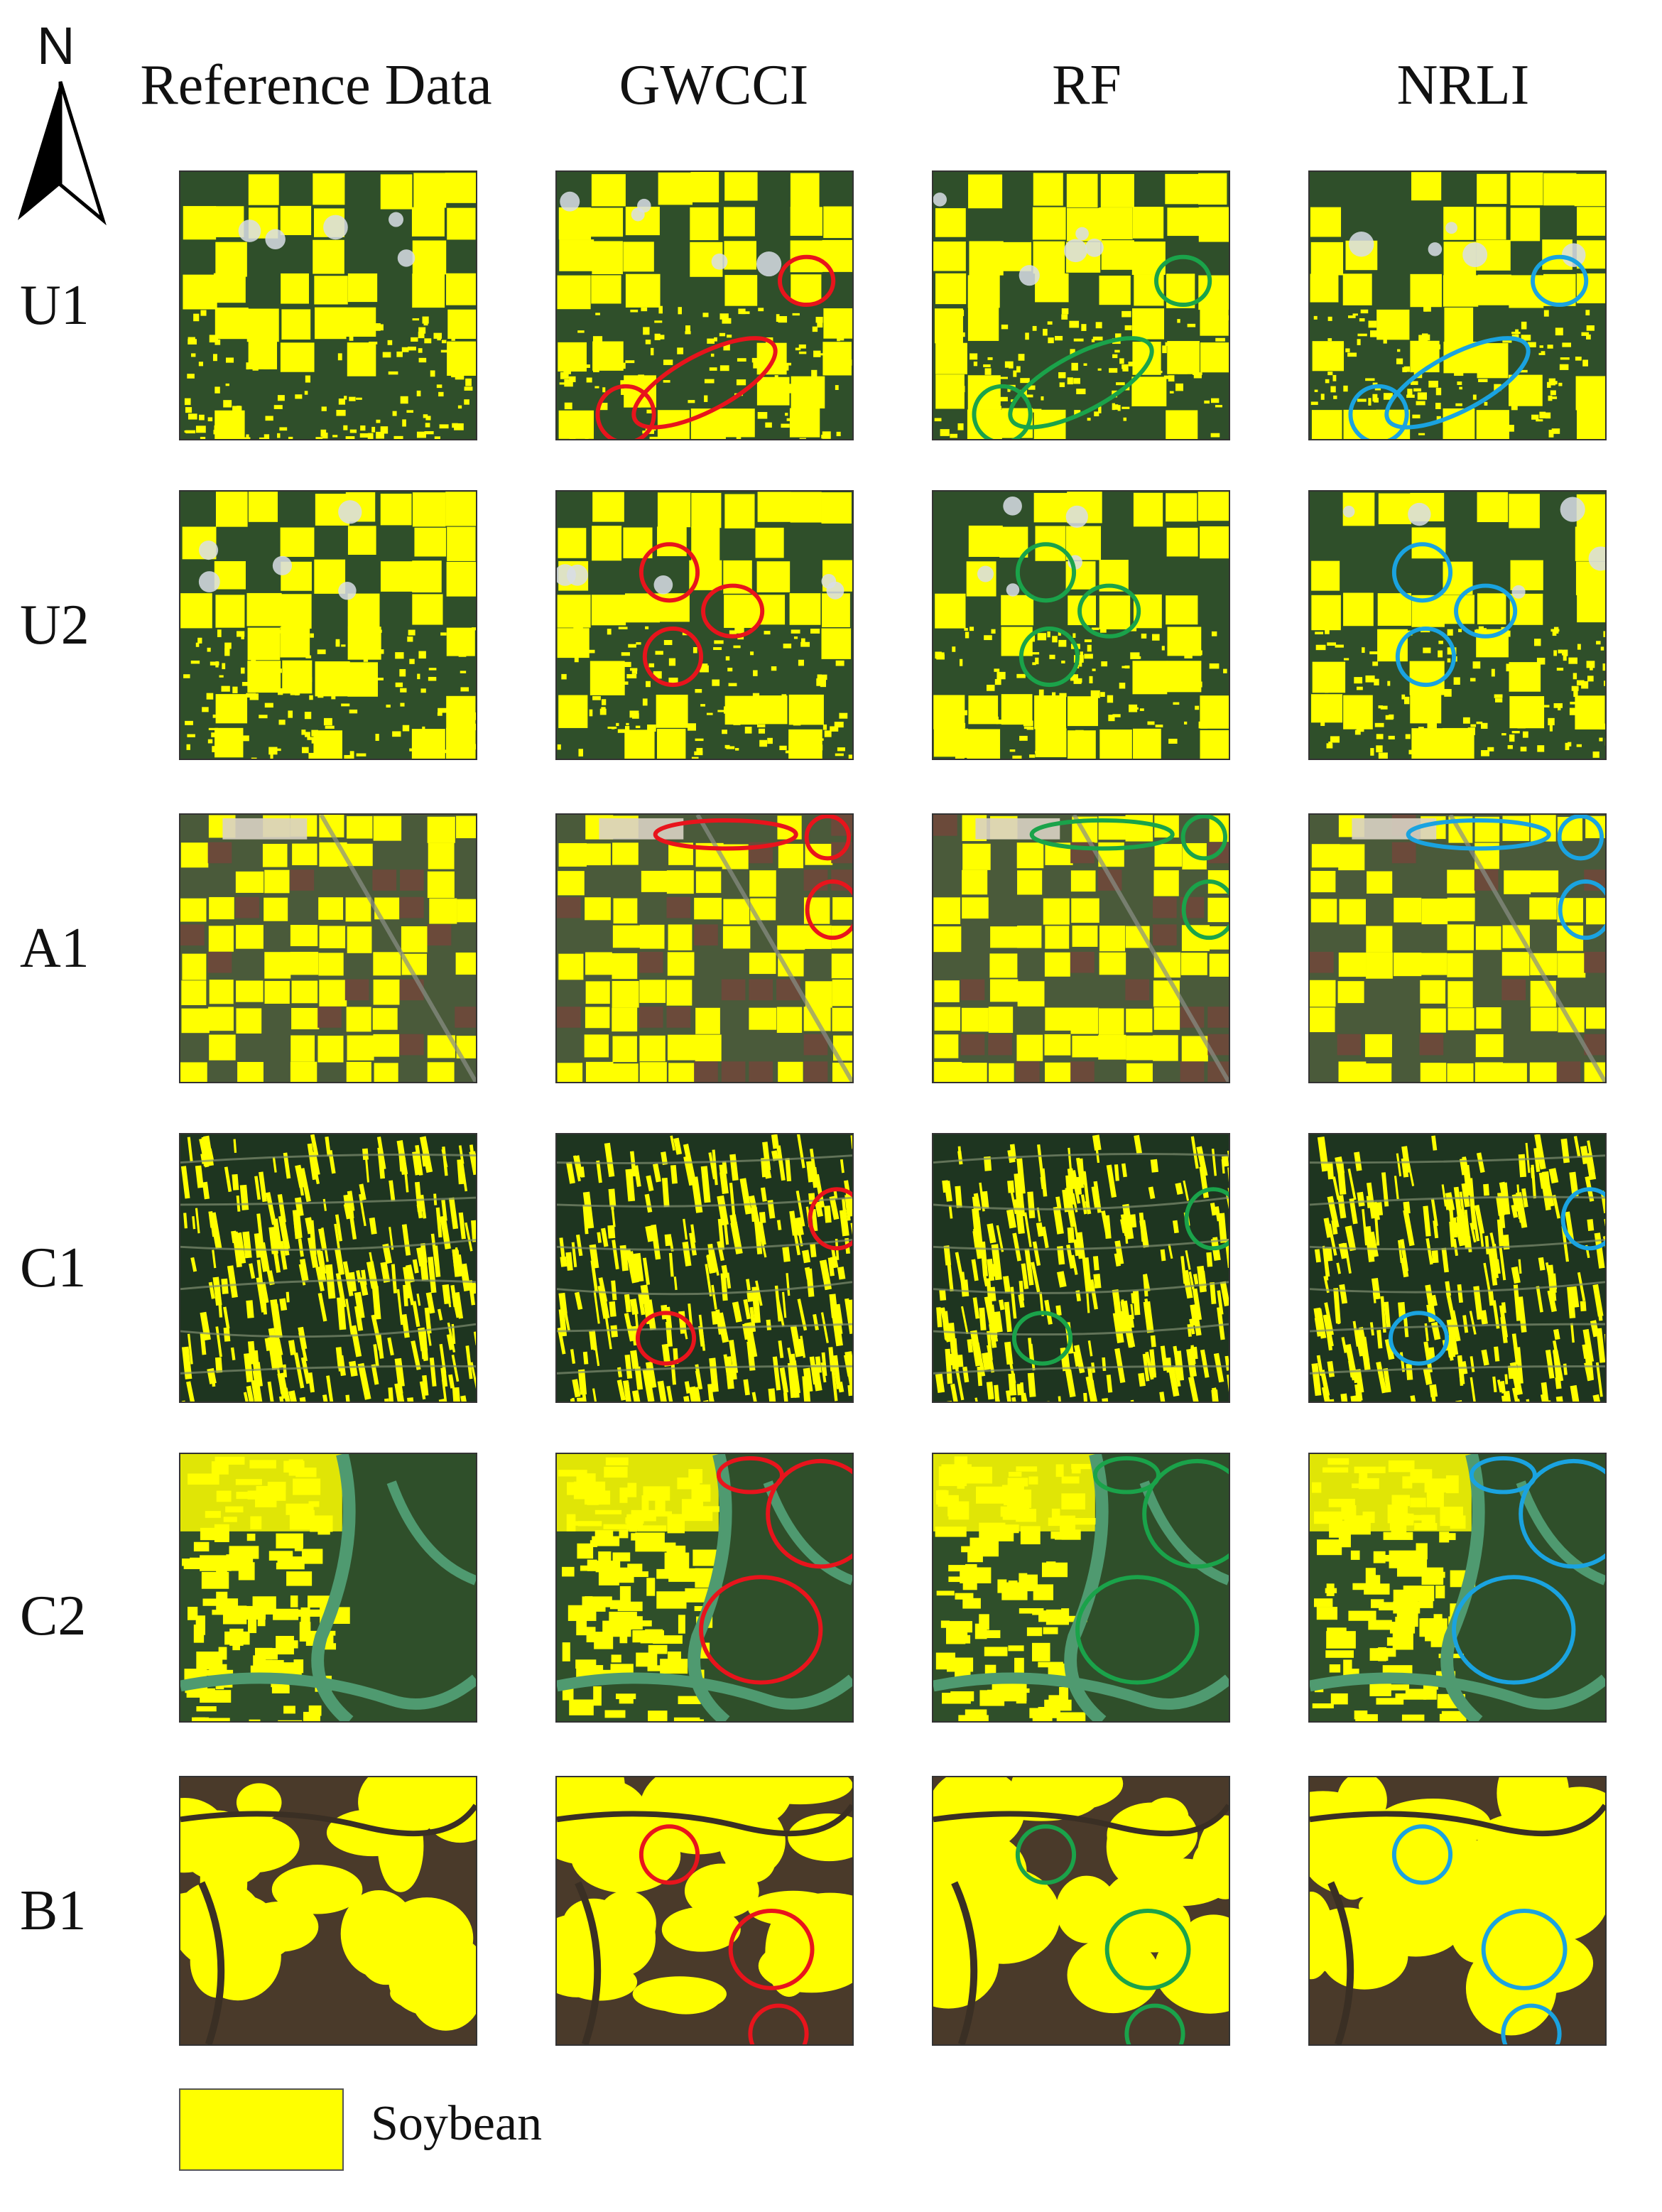 The image size is (1662, 2212). Describe the element at coordinates (54, 1616) in the screenshot. I see `row-label: C2` at that location.